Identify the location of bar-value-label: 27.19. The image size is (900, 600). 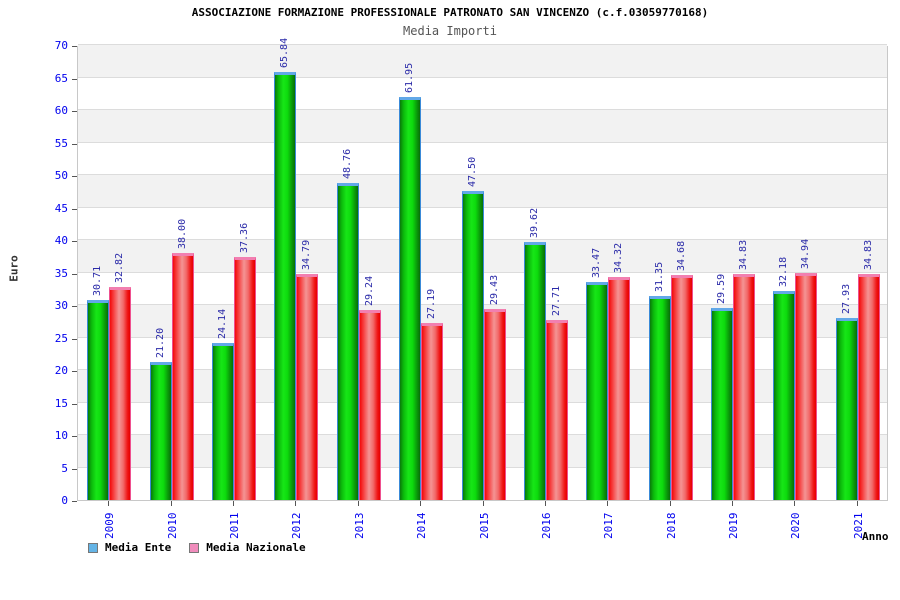
(432, 304).